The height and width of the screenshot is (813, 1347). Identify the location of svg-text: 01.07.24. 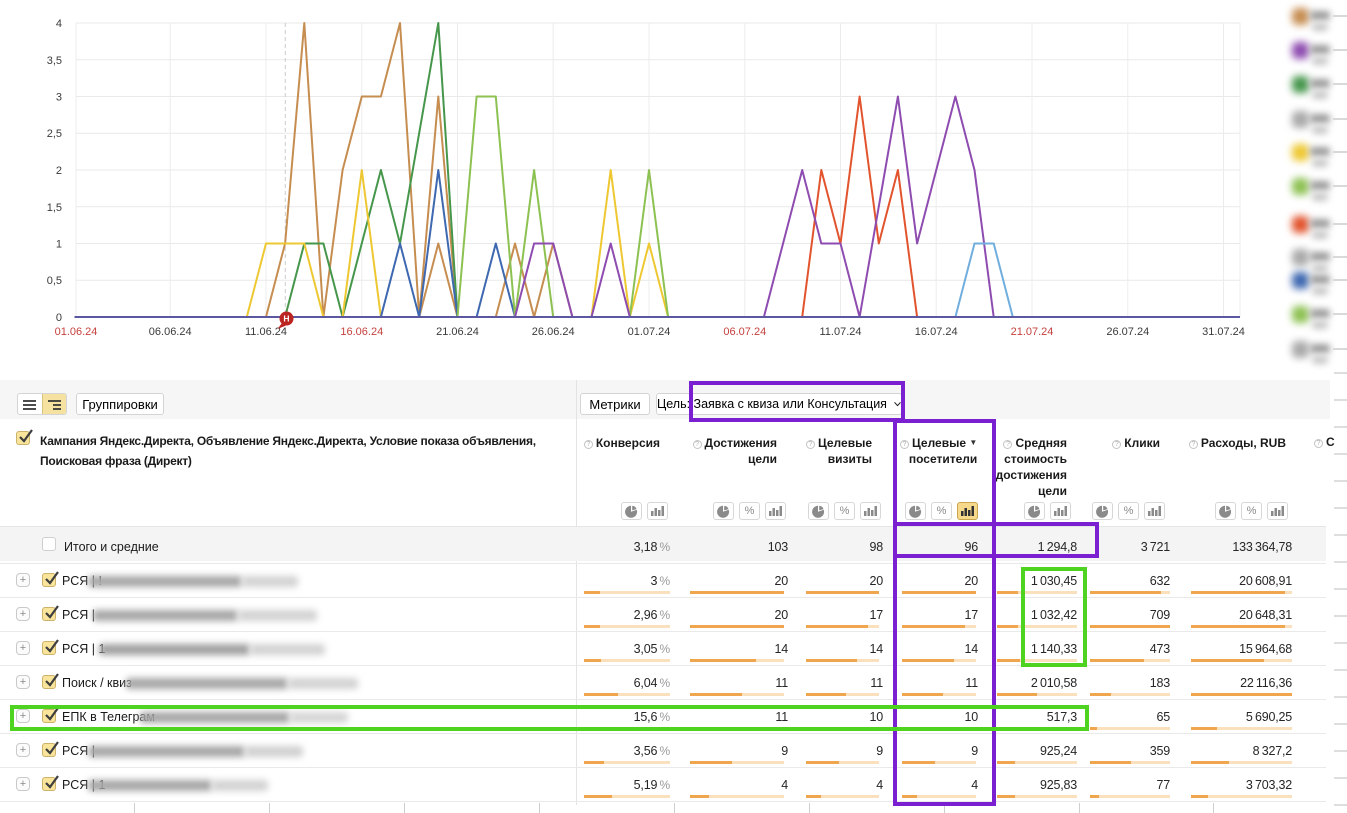
(649, 332).